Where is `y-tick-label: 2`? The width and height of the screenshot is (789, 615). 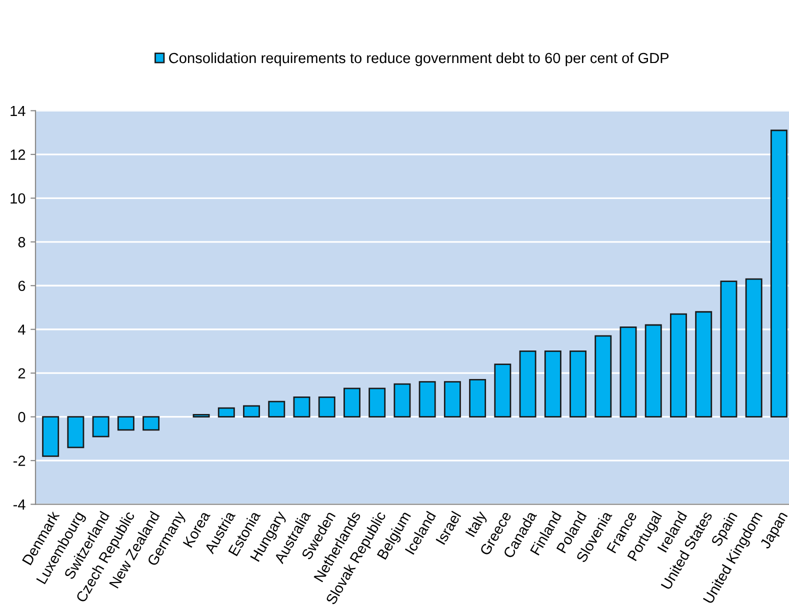 y-tick-label: 2 is located at coordinates (22, 373).